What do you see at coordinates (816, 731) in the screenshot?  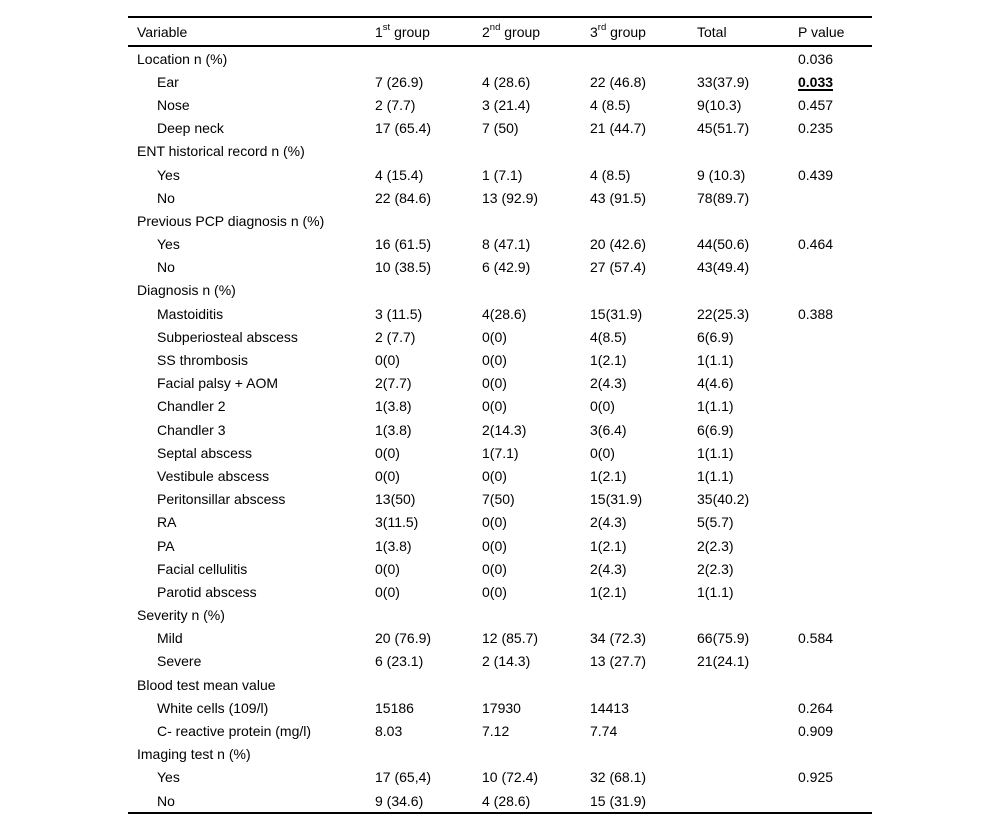 I see `pvalue-cell: 0.909` at bounding box center [816, 731].